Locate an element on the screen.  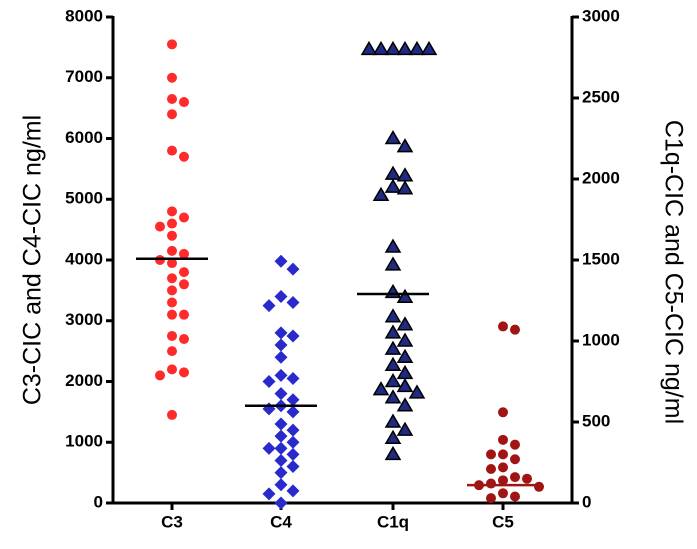
y-tick-label: 6000 is located at coordinates (84, 137).